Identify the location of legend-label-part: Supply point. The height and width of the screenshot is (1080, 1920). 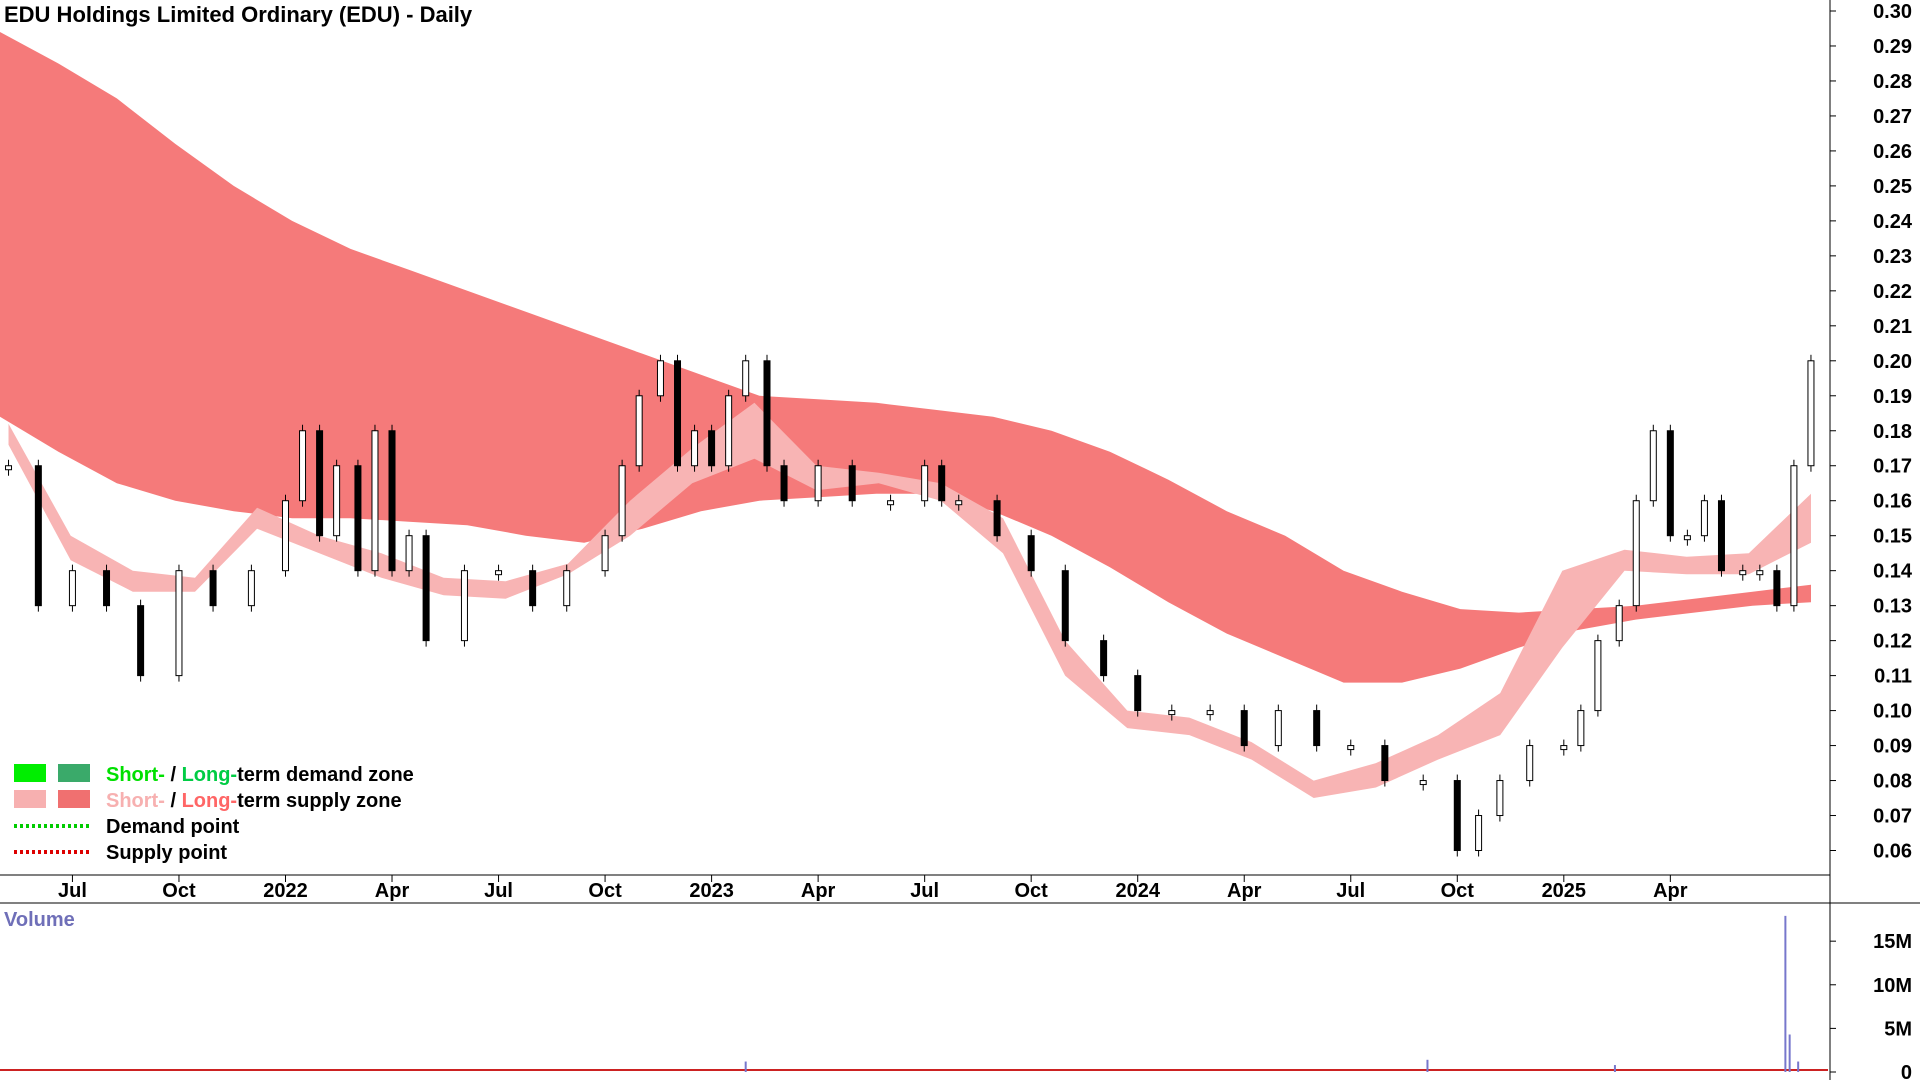
(166, 853).